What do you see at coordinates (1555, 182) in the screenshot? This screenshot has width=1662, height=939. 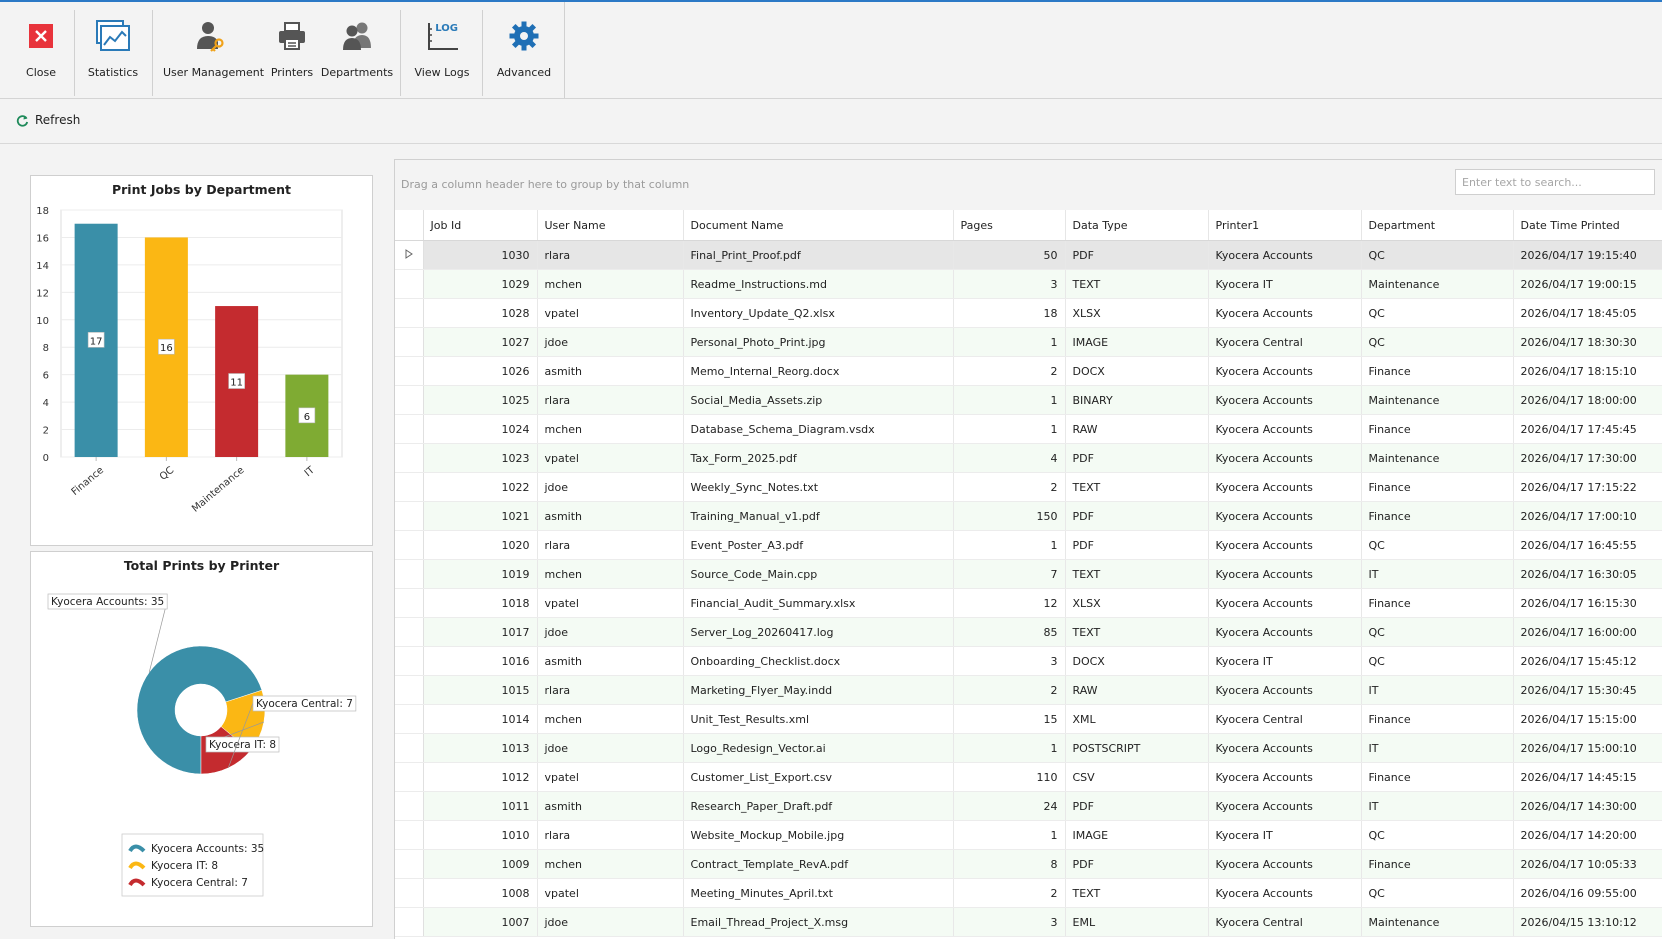 I see `search-input` at bounding box center [1555, 182].